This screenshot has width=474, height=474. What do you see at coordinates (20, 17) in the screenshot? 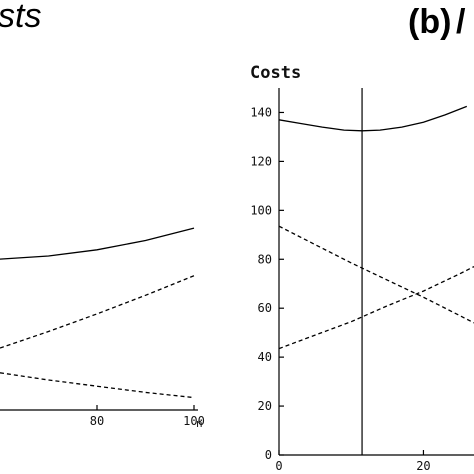
I see `panel-a-title: sts` at bounding box center [20, 17].